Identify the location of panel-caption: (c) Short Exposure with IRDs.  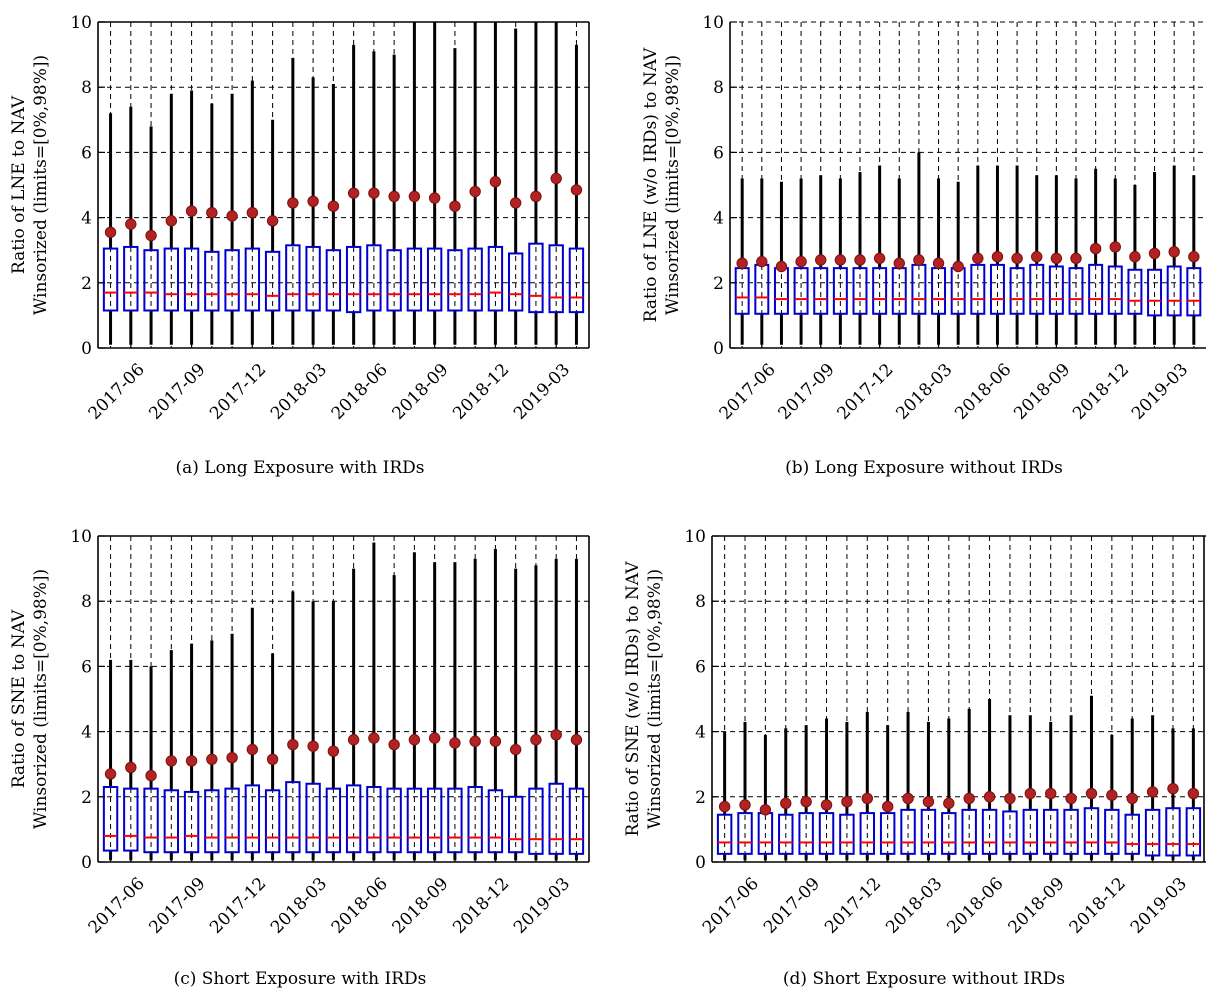
(300, 979).